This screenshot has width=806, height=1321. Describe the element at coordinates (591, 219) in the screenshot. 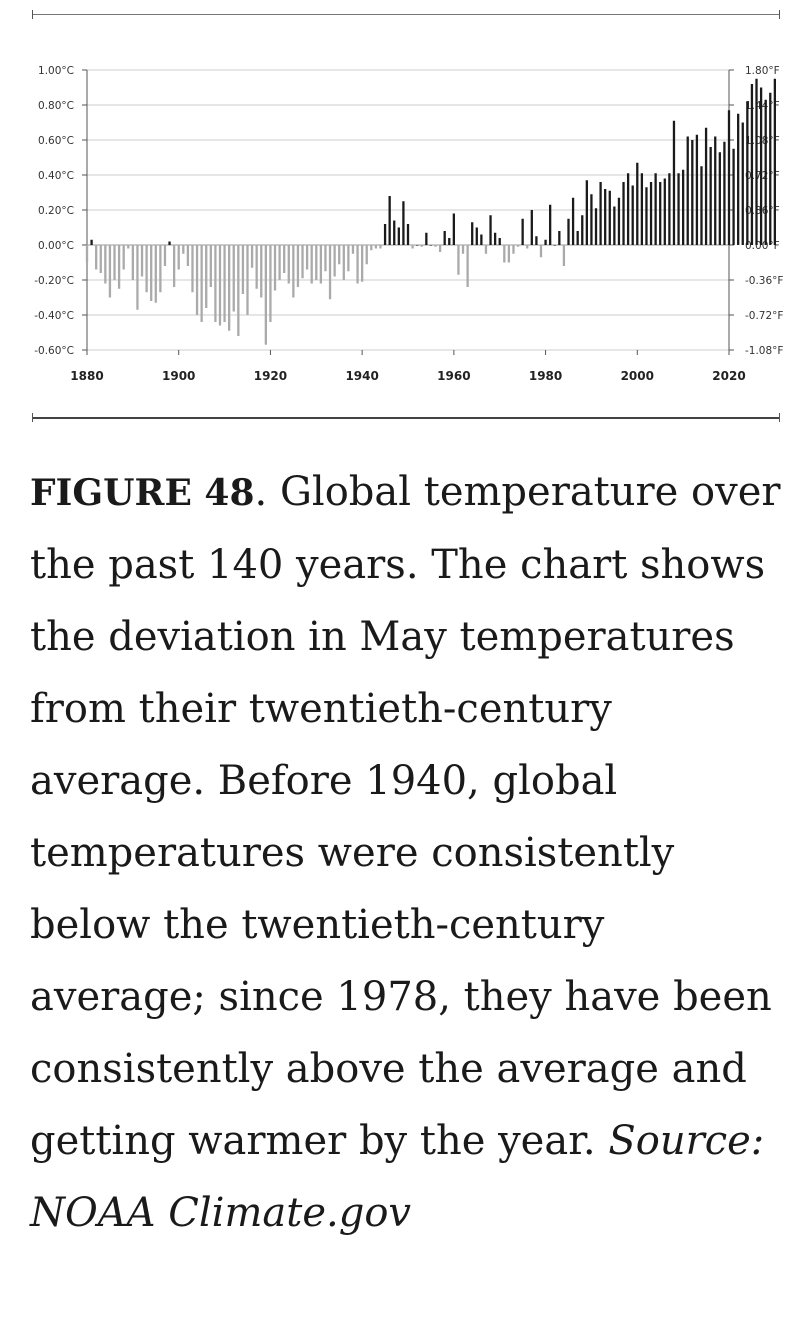

I see `bar-1990` at that location.